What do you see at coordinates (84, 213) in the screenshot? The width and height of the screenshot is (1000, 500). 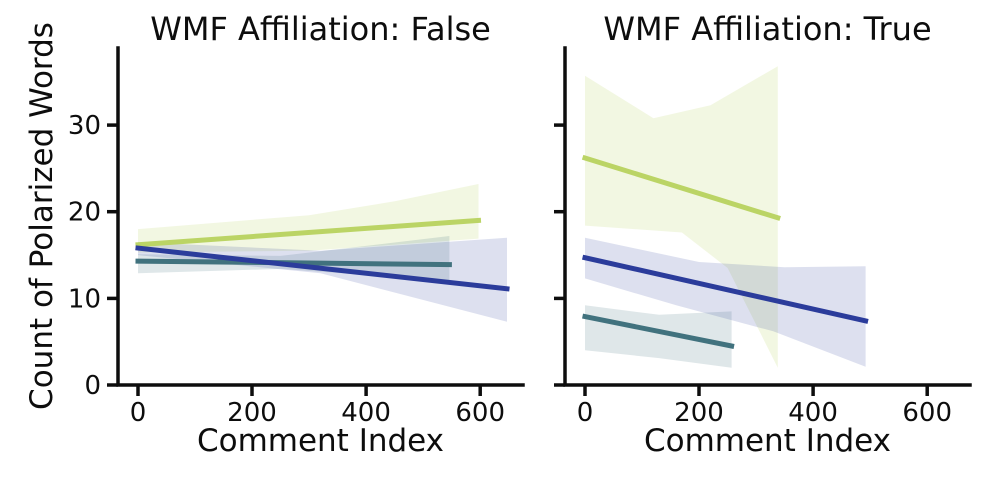 I see `y-tick-label: 20` at bounding box center [84, 213].